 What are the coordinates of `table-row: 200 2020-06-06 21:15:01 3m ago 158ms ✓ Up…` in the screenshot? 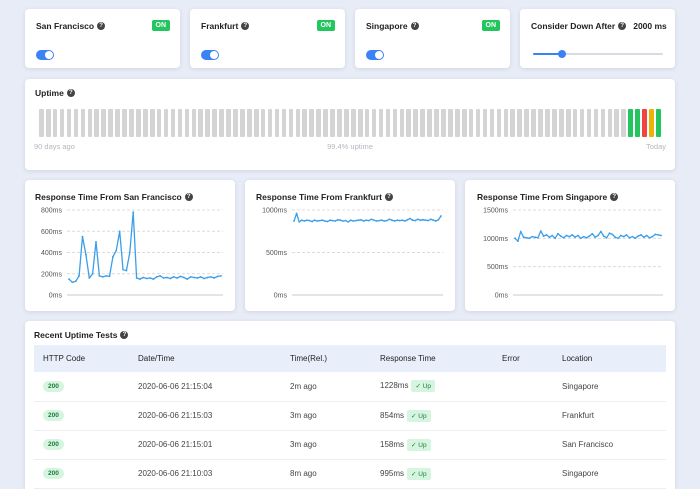 It's located at (350, 445).